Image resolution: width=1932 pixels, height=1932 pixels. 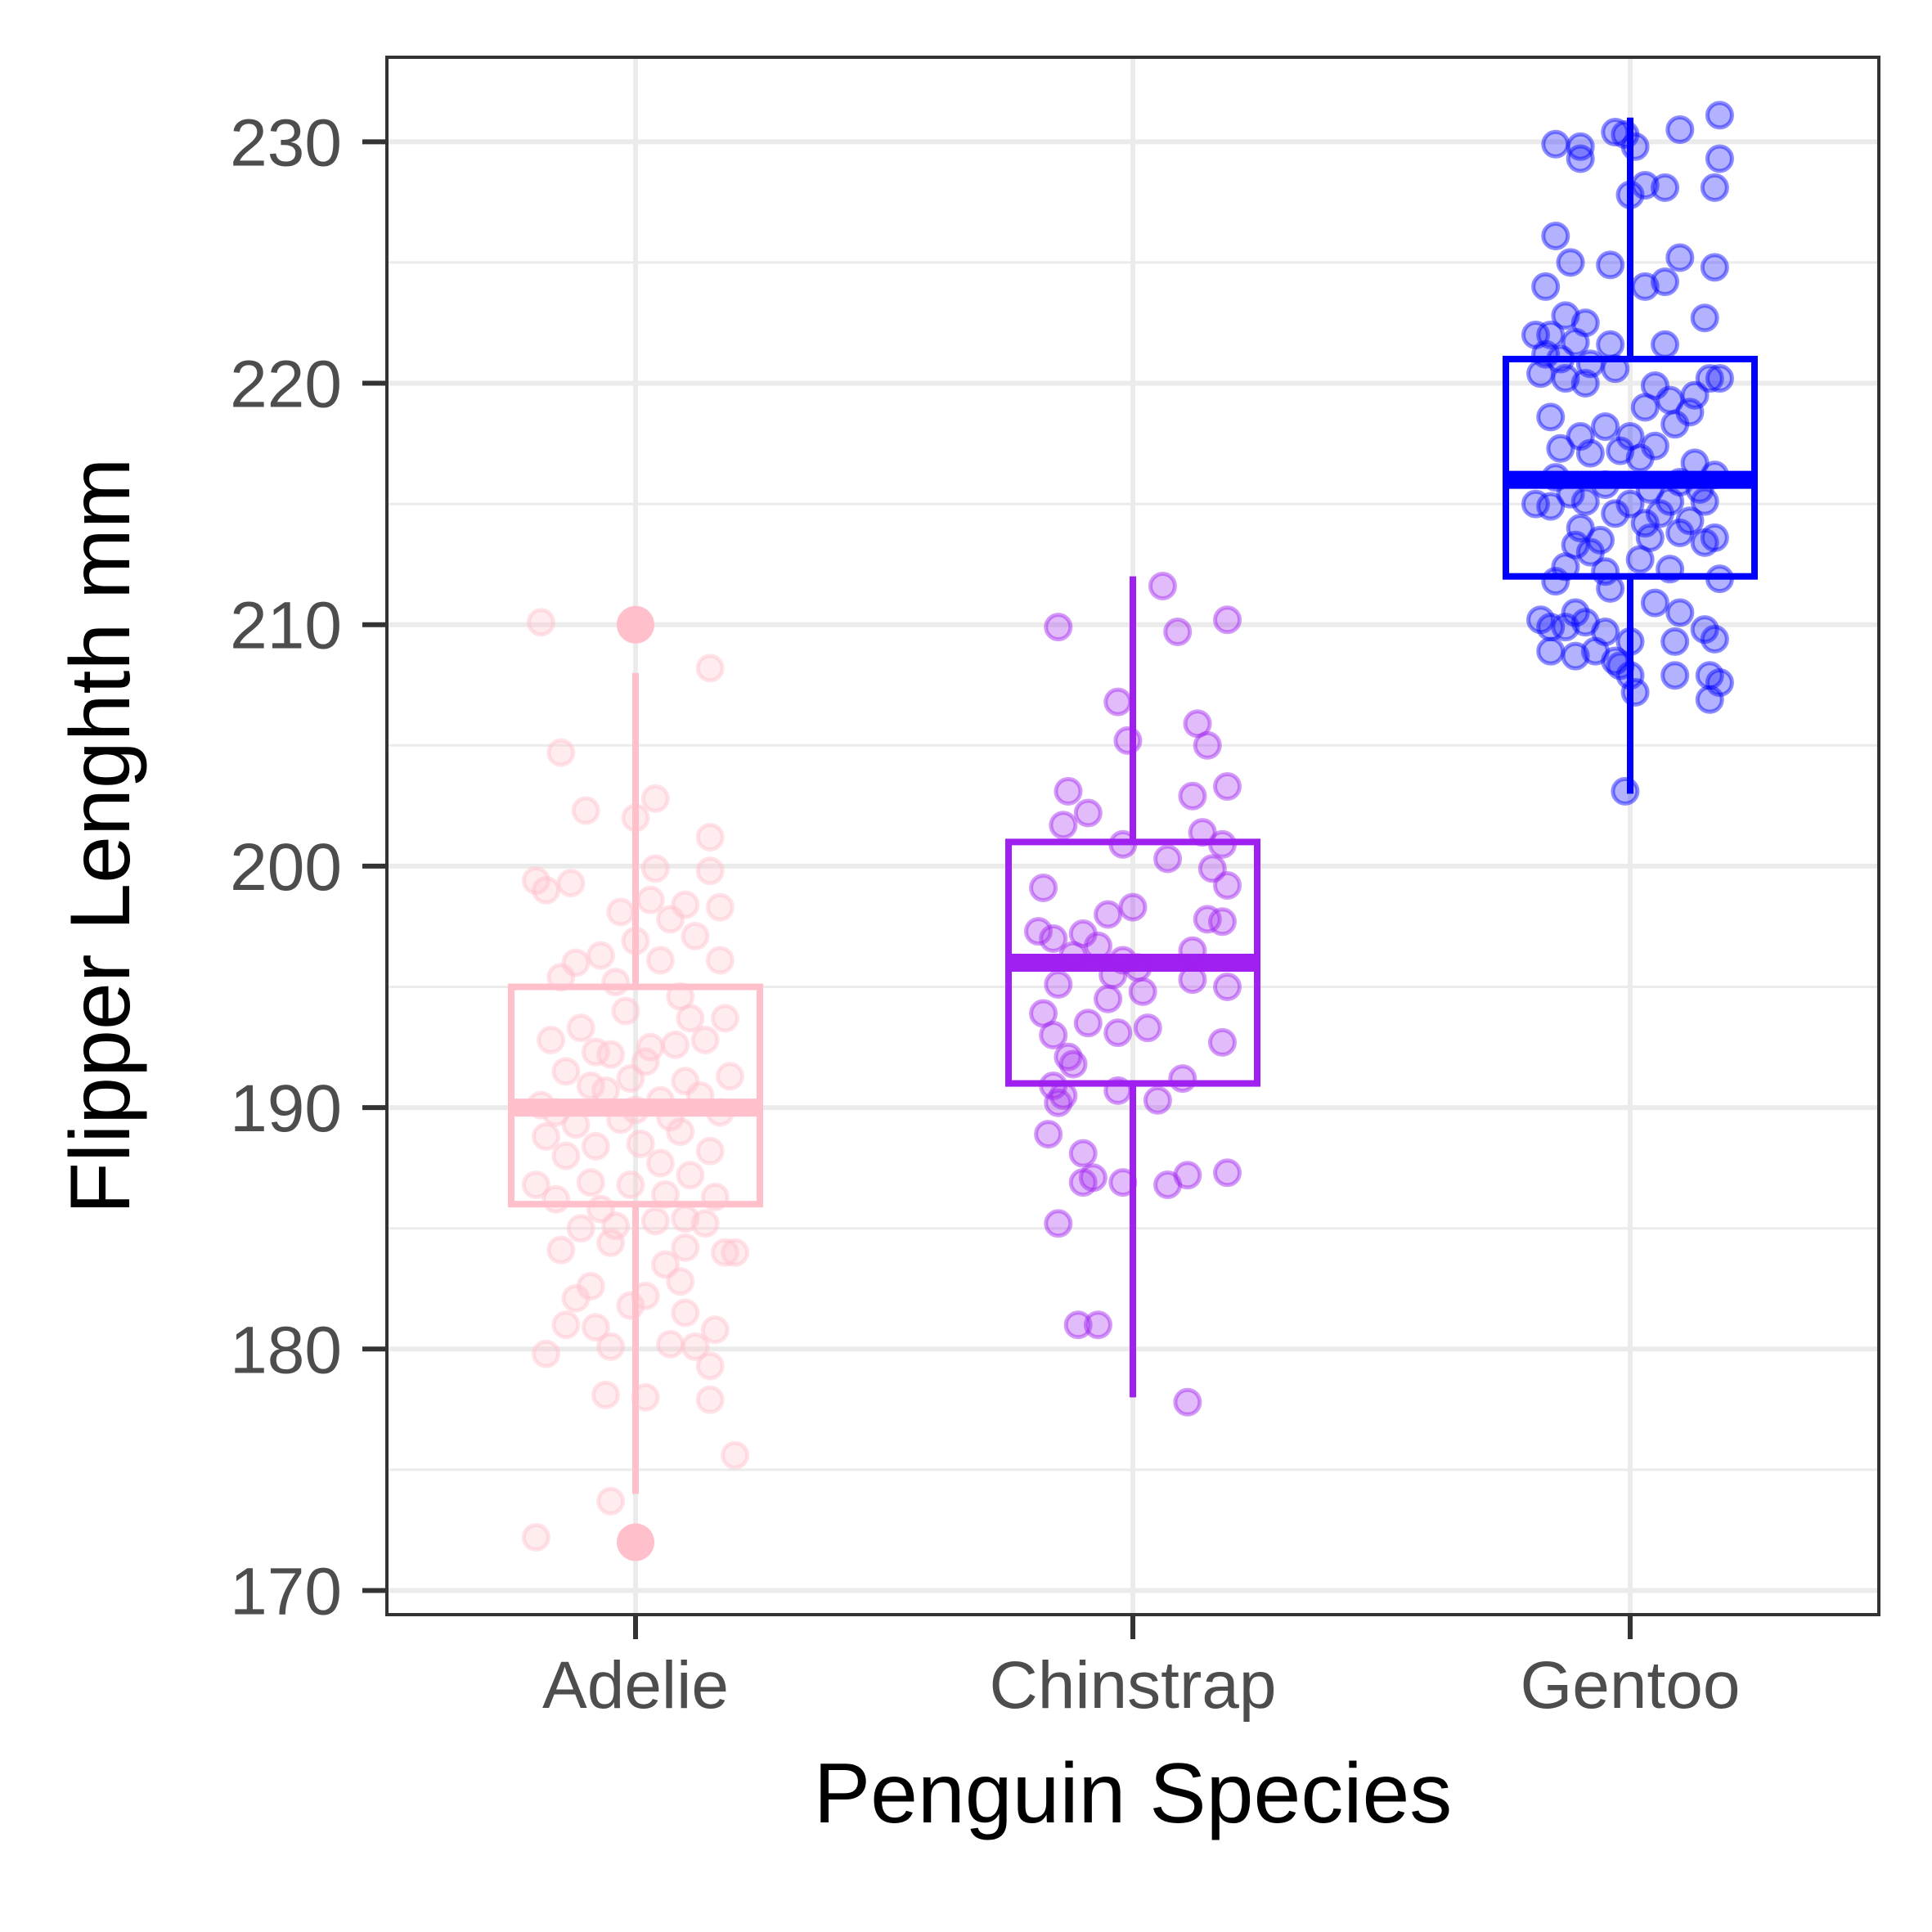 I want to click on outlier-point, so click(x=635, y=1542).